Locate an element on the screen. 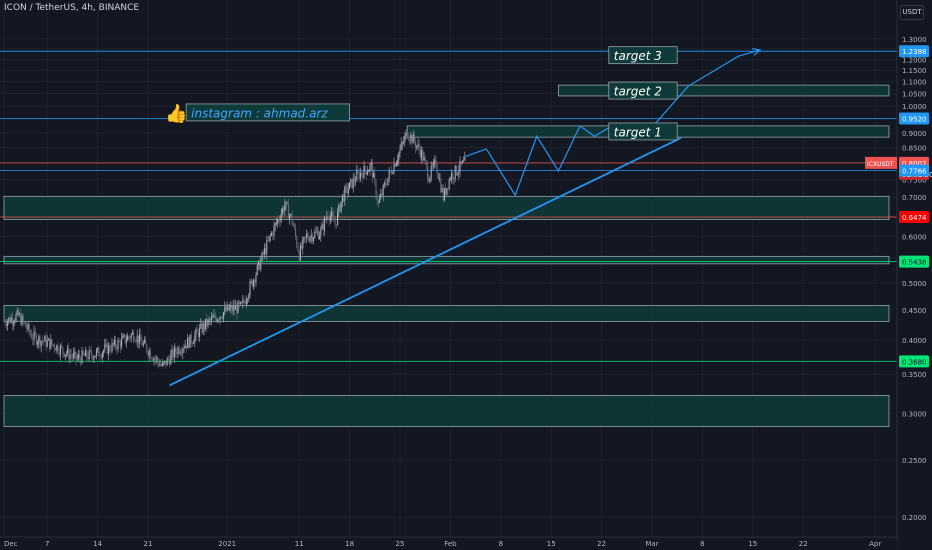  price-tick-label: 0.3500 is located at coordinates (914, 375).